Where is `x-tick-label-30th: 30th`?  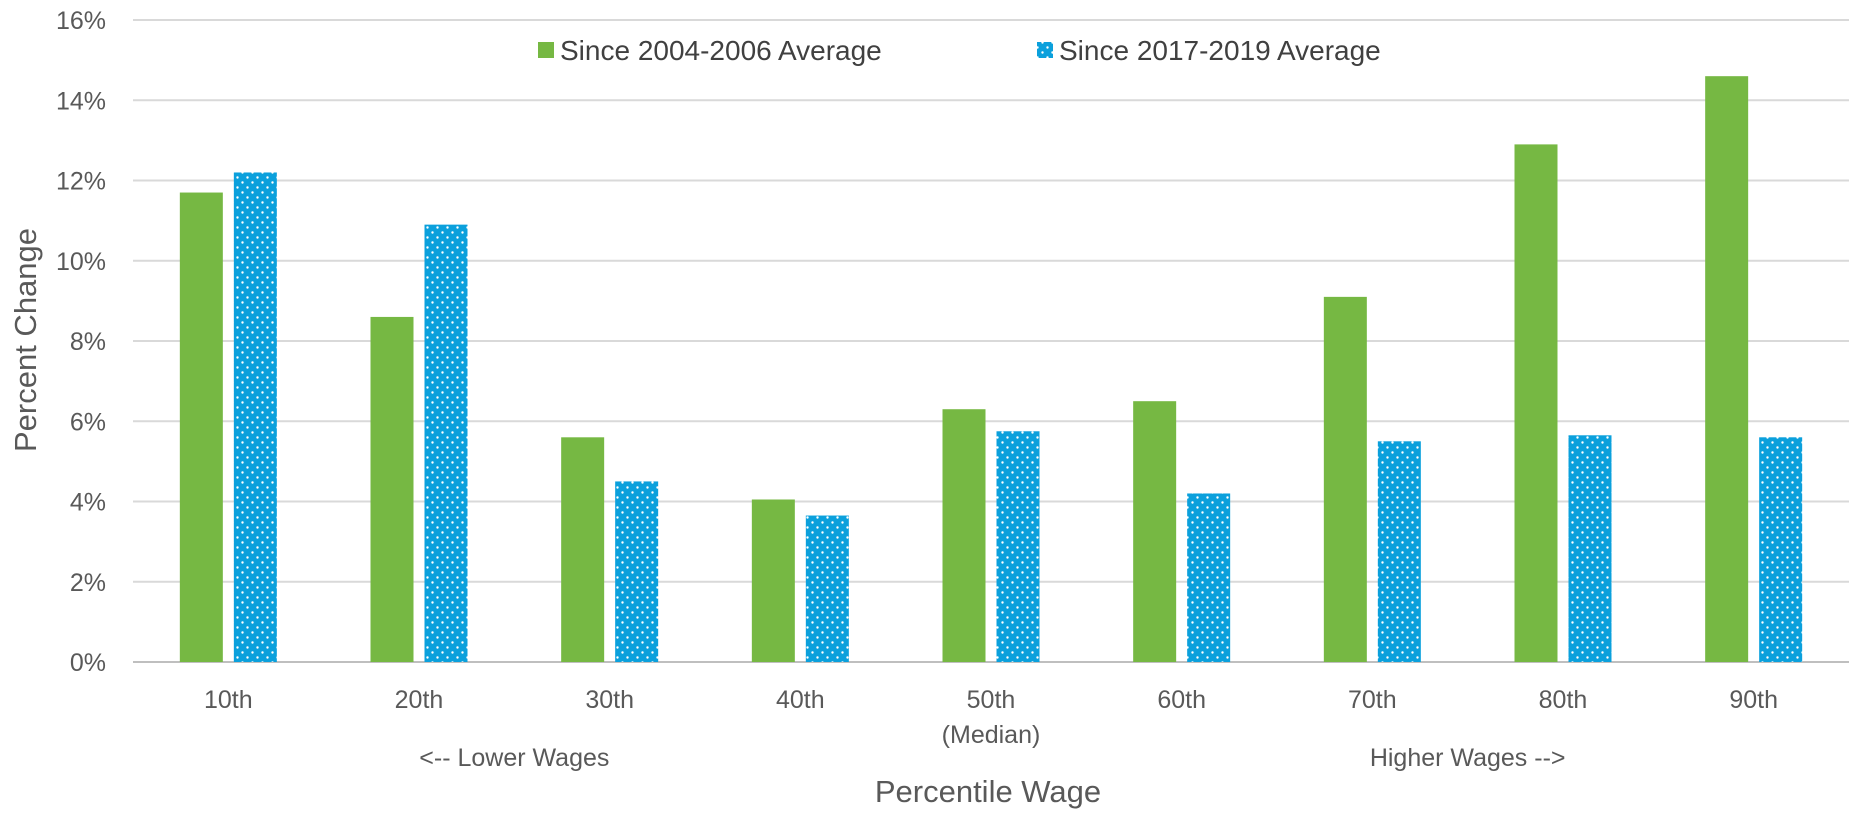
x-tick-label-30th: 30th is located at coordinates (609, 700).